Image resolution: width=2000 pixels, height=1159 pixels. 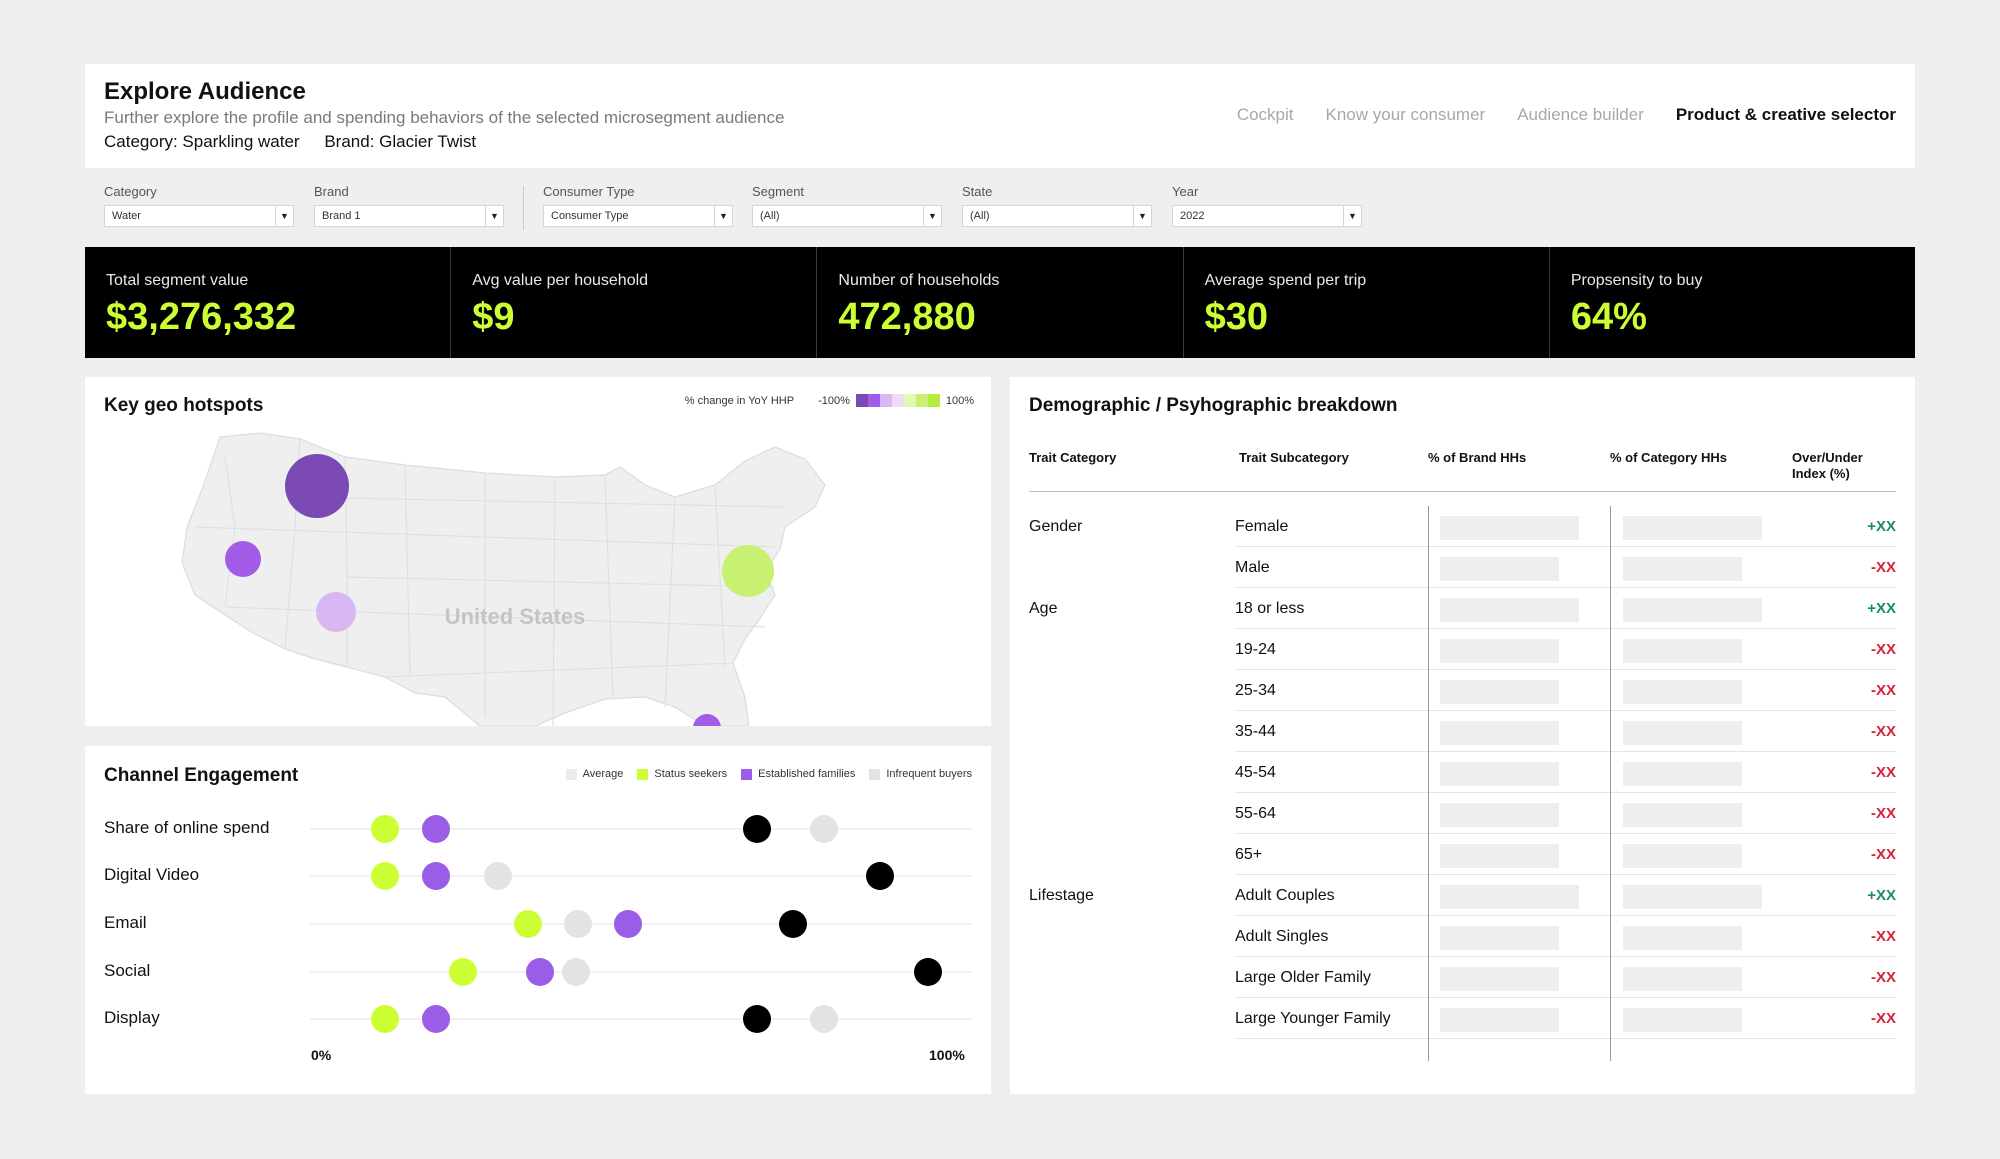 I want to click on trait-category-label: Gender, so click(x=1056, y=526).